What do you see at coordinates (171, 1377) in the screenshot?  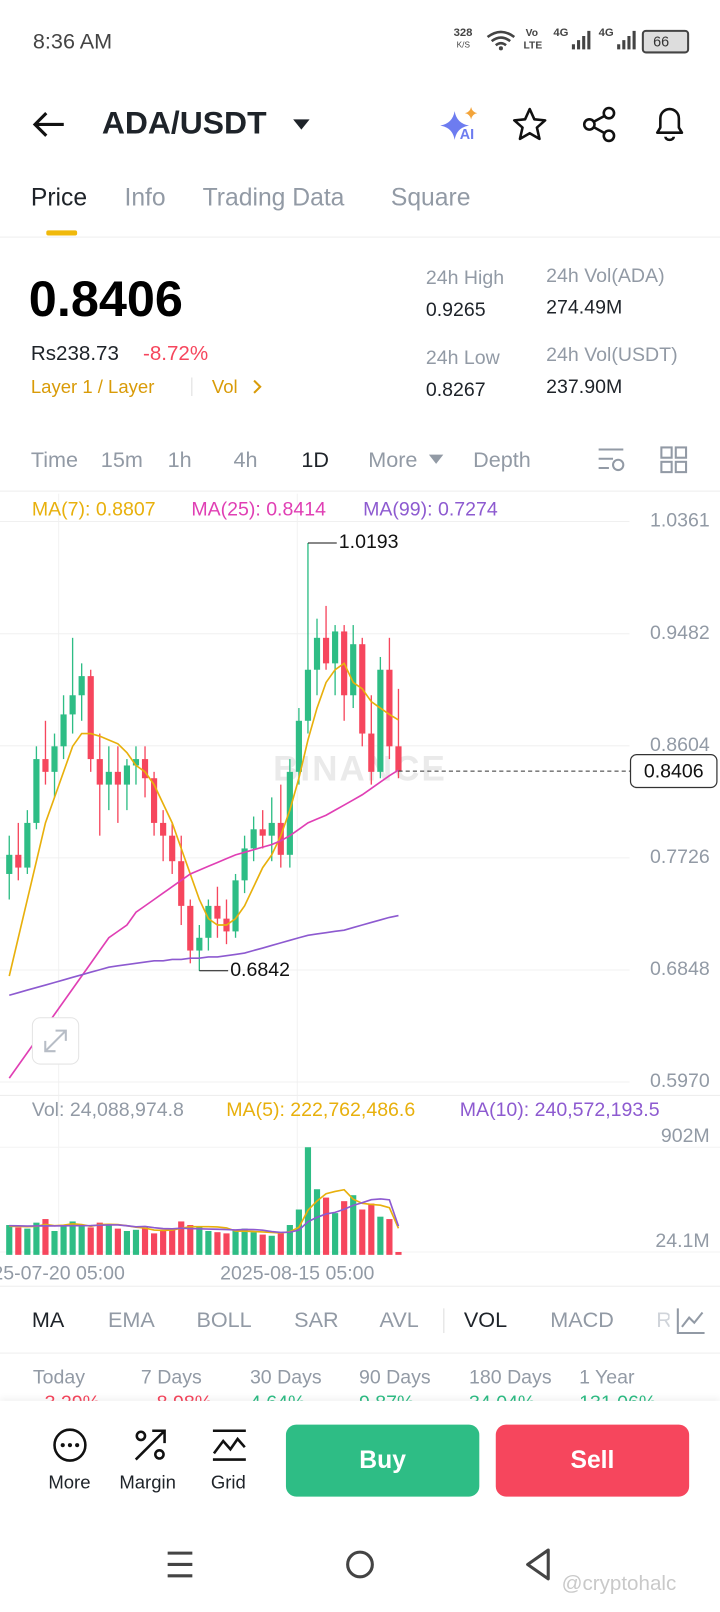 I see `period-label: 7 Days` at bounding box center [171, 1377].